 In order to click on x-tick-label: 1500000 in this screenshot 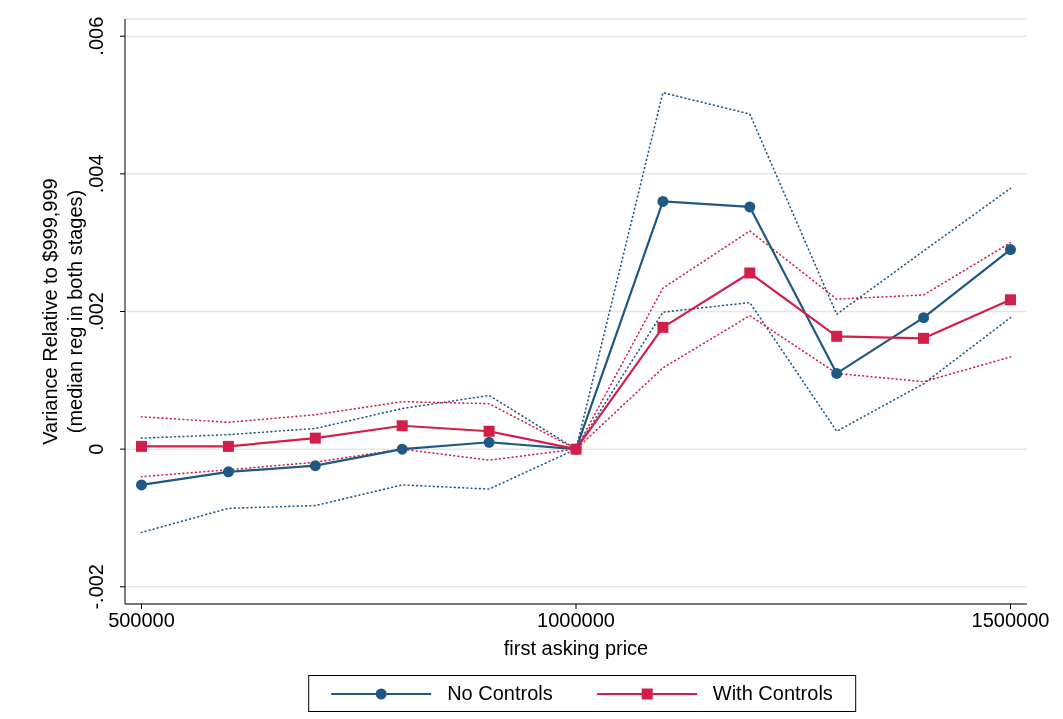, I will do `click(1010, 620)`.